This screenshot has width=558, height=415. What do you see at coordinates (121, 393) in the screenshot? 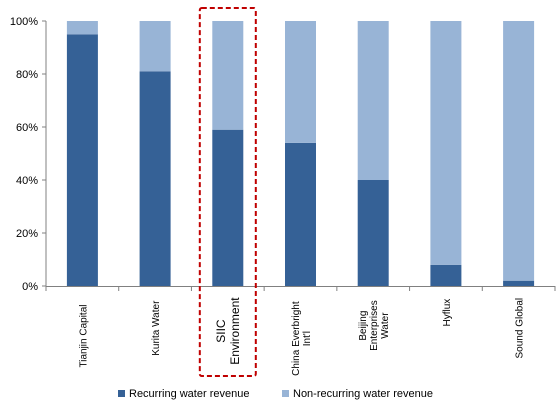
I see `legend-recurring-swatch` at bounding box center [121, 393].